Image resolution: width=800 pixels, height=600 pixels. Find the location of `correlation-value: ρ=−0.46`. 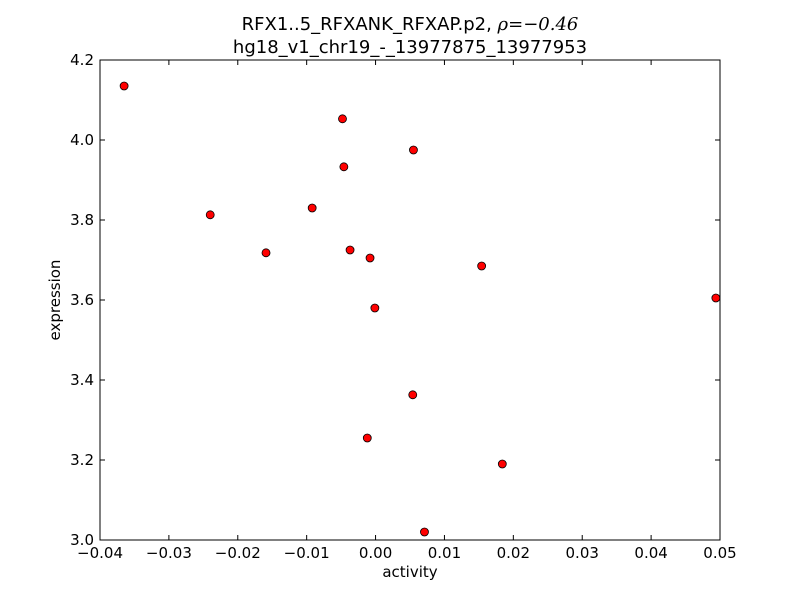

correlation-value: ρ=−0.46 is located at coordinates (538, 24).